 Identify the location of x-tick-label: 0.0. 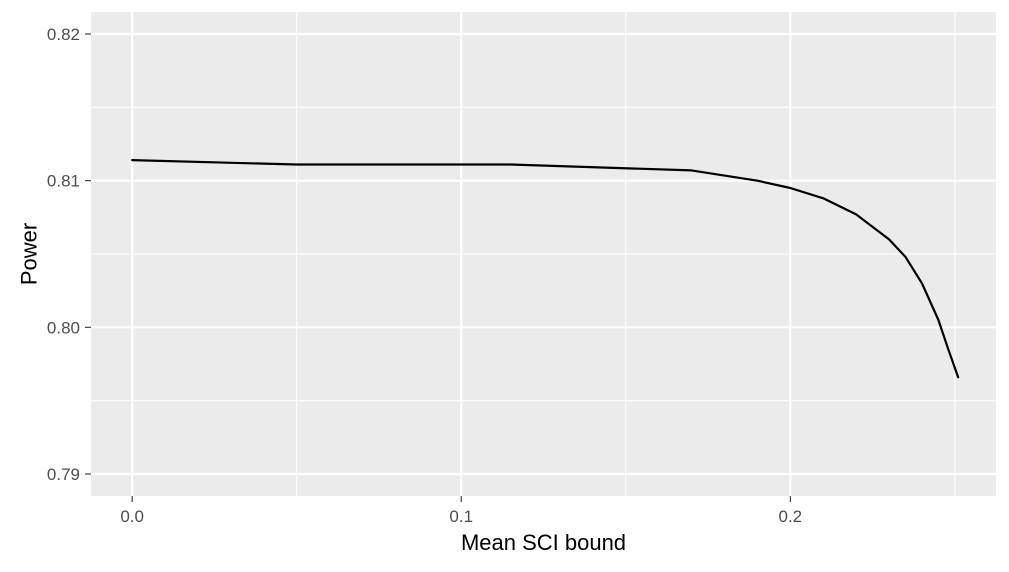
(132, 516).